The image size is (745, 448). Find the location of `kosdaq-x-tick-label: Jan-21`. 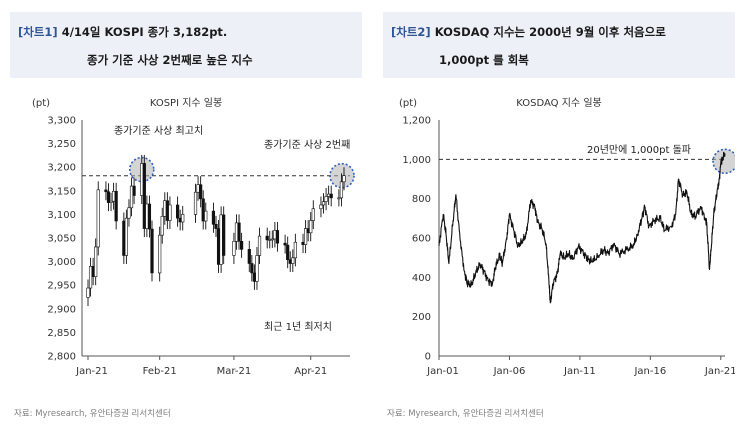

kosdaq-x-tick-label: Jan-21 is located at coordinates (719, 371).